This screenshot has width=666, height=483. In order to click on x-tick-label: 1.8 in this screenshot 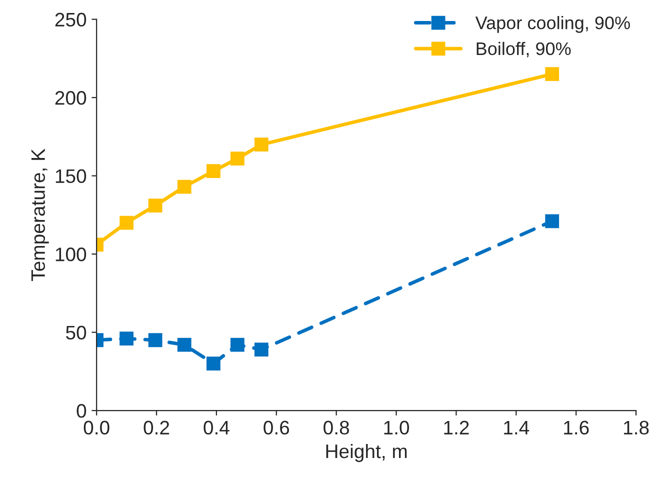, I will do `click(636, 427)`.